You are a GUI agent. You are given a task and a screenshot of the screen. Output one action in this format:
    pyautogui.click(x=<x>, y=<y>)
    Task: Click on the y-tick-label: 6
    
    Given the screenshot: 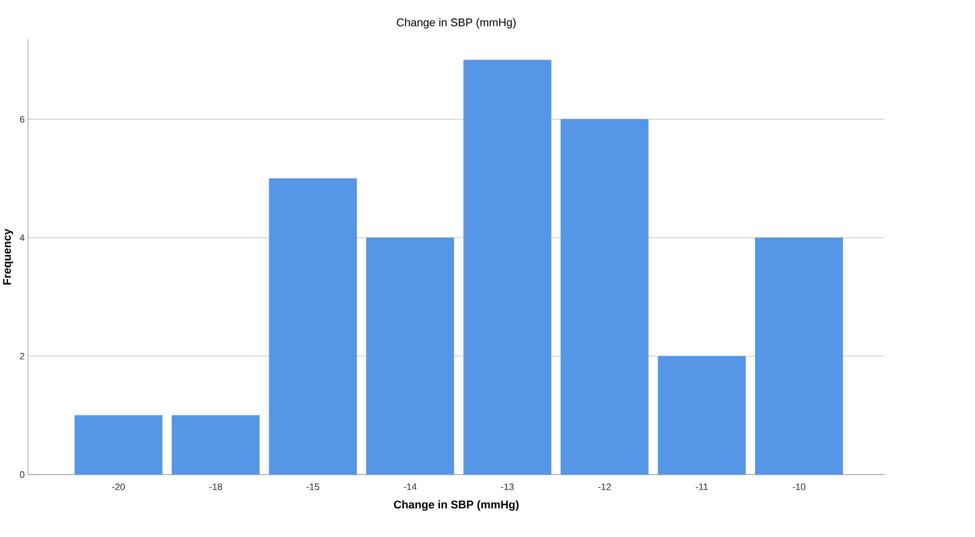 What is the action you would take?
    pyautogui.click(x=22, y=119)
    